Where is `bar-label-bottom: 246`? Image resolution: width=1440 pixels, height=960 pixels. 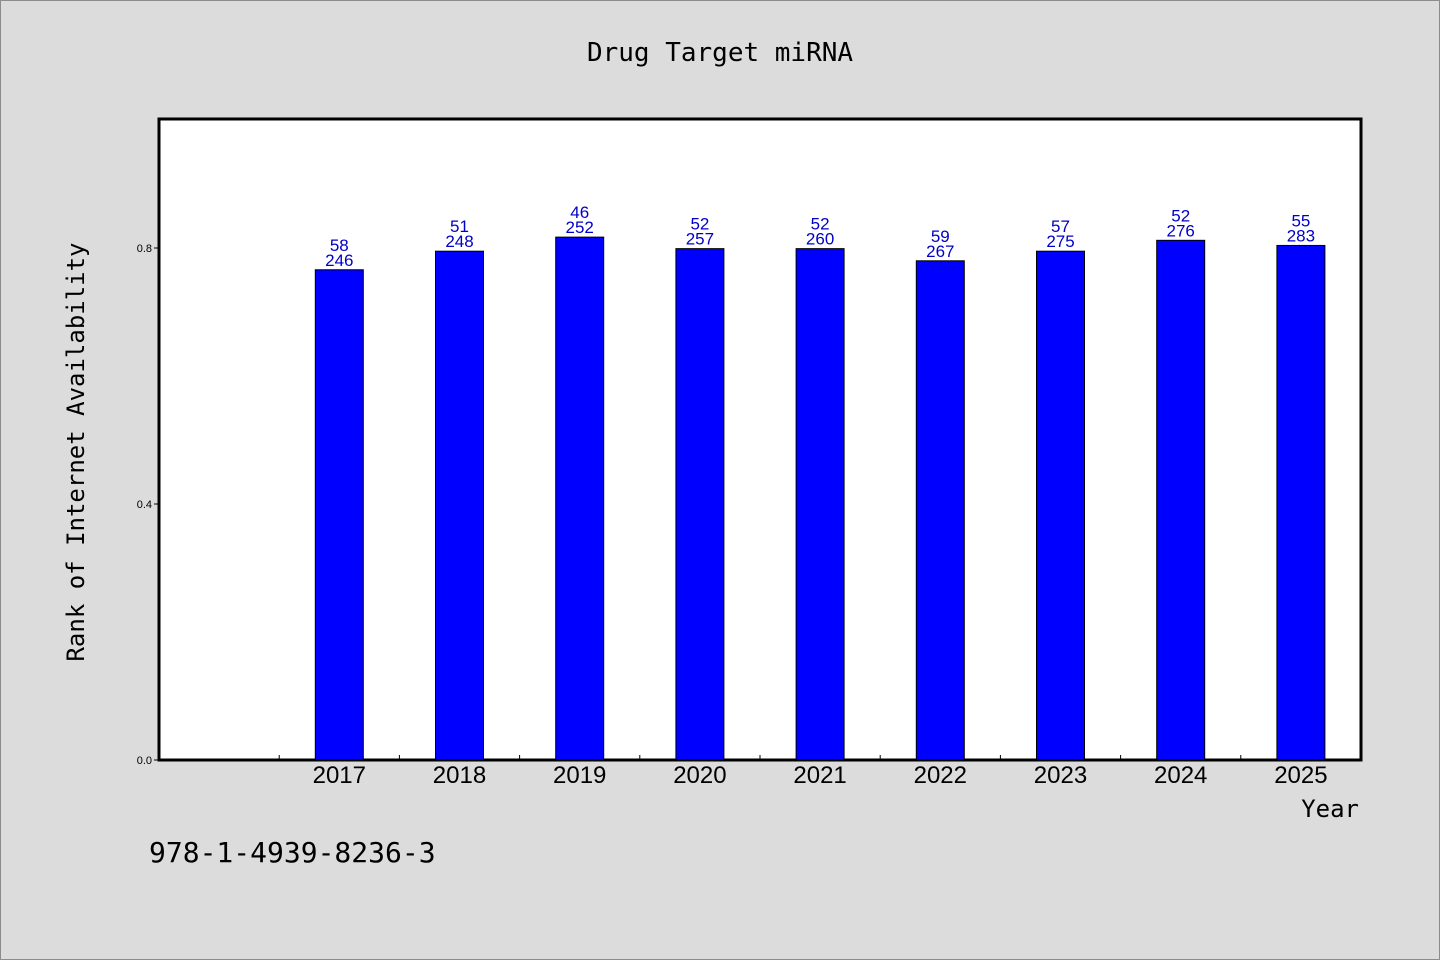 bar-label-bottom: 246 is located at coordinates (339, 260).